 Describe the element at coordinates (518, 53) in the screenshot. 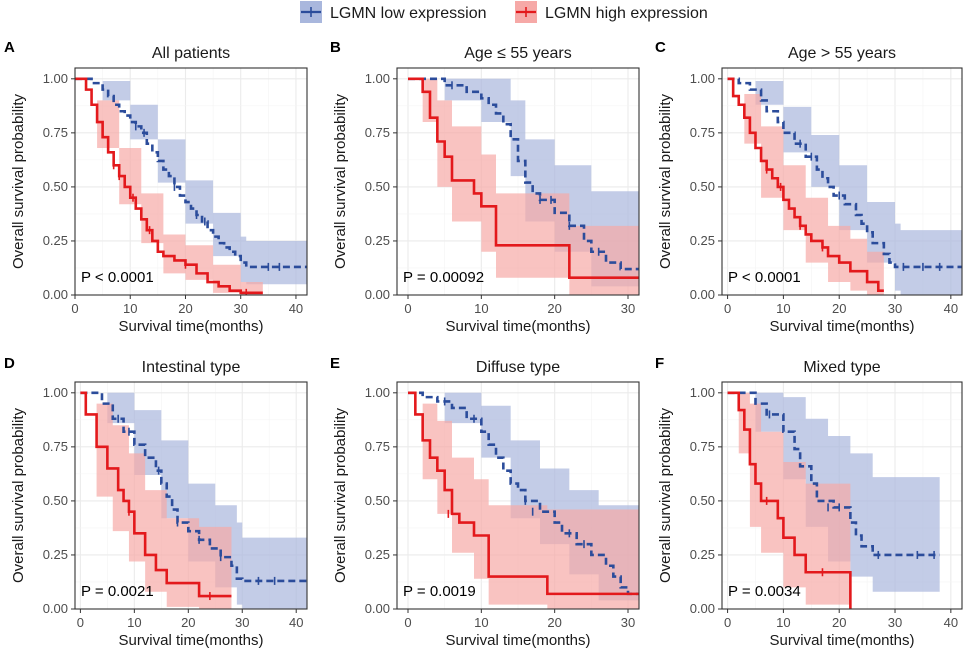

I see `panel-title: Age ≤ 55 years` at that location.